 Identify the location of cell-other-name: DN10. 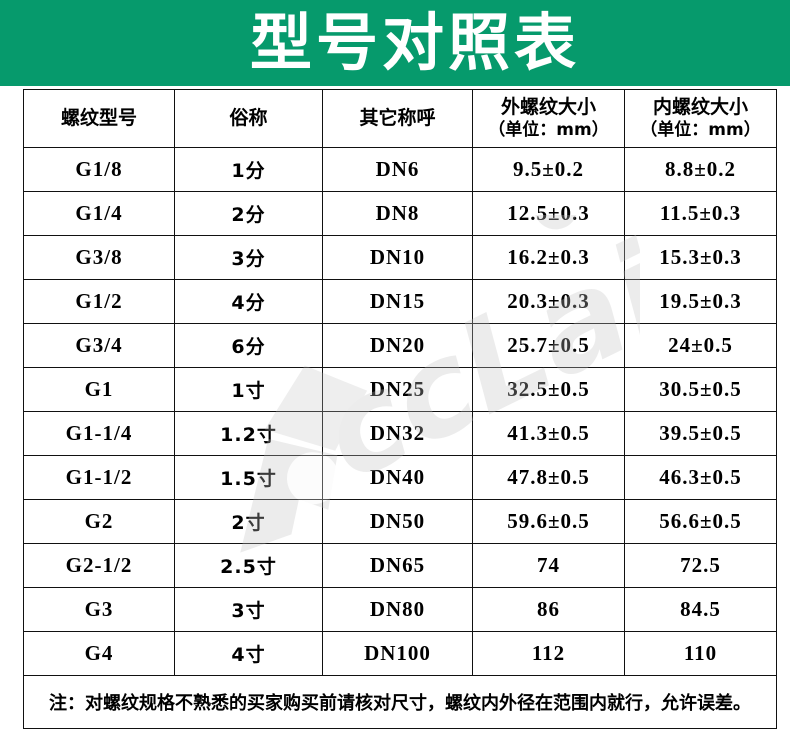
(397, 257).